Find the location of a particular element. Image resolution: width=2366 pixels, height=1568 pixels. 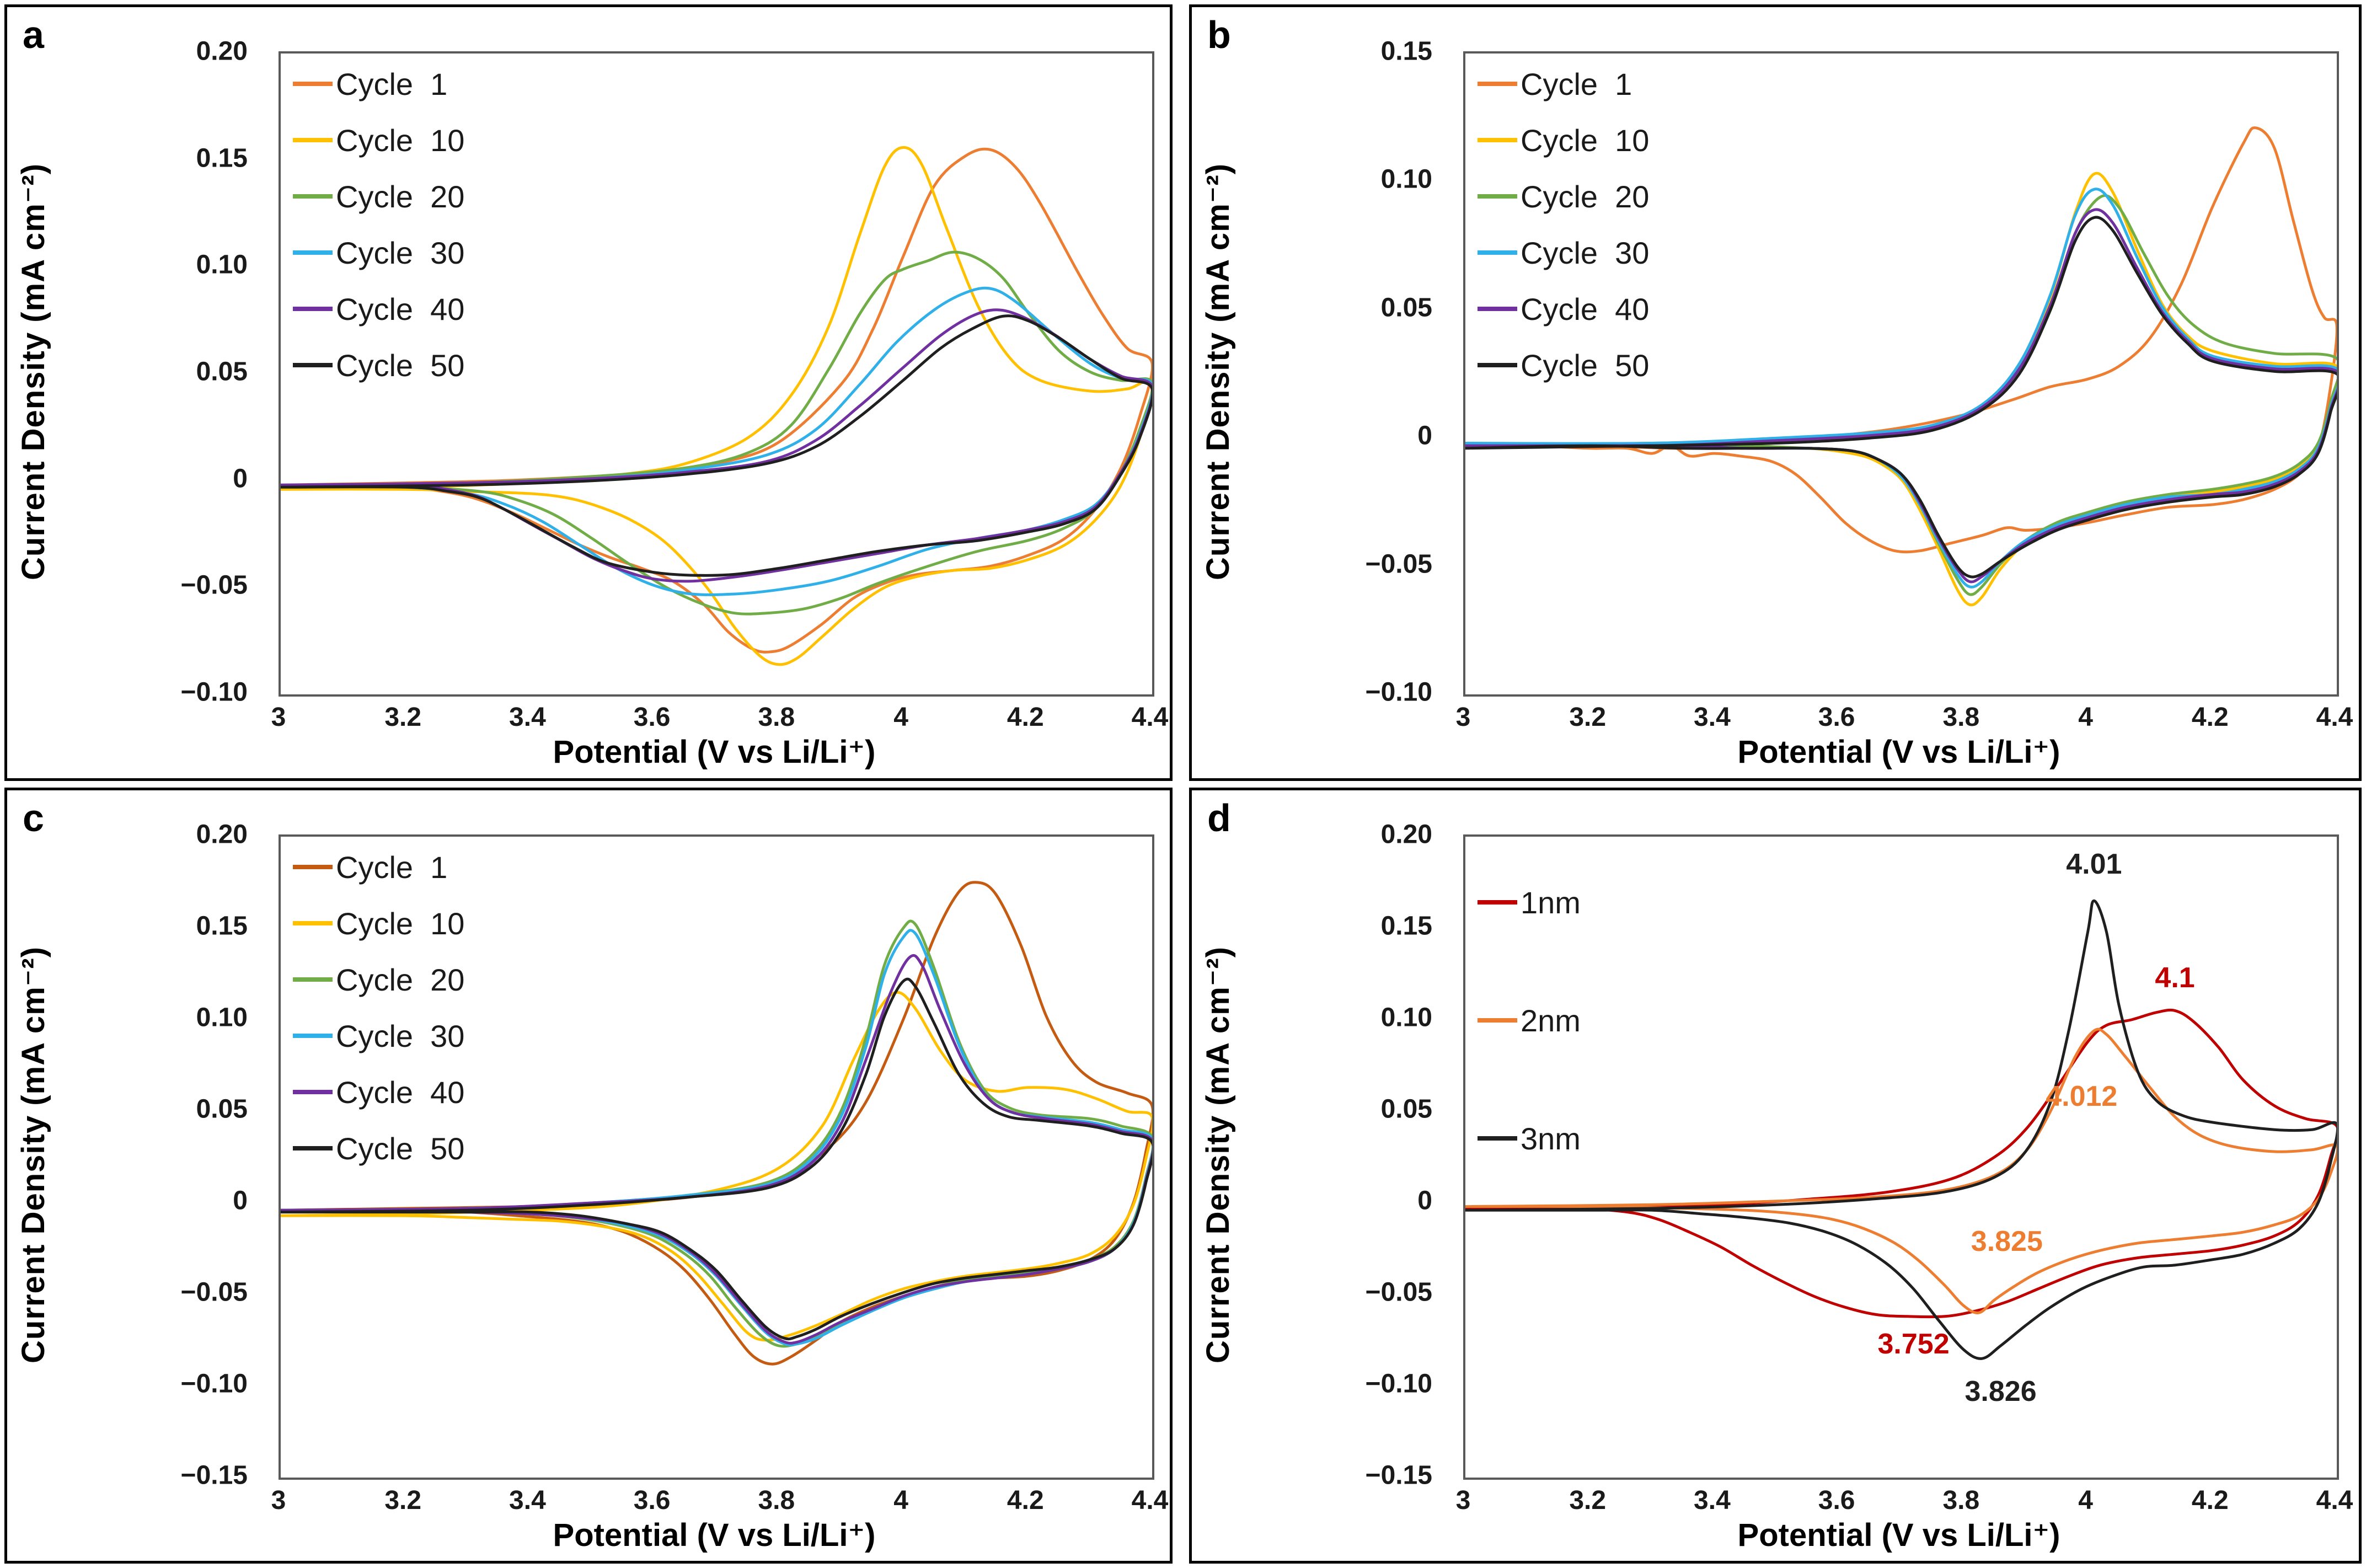

x-tick-label: 3.4 is located at coordinates (527, 1501).